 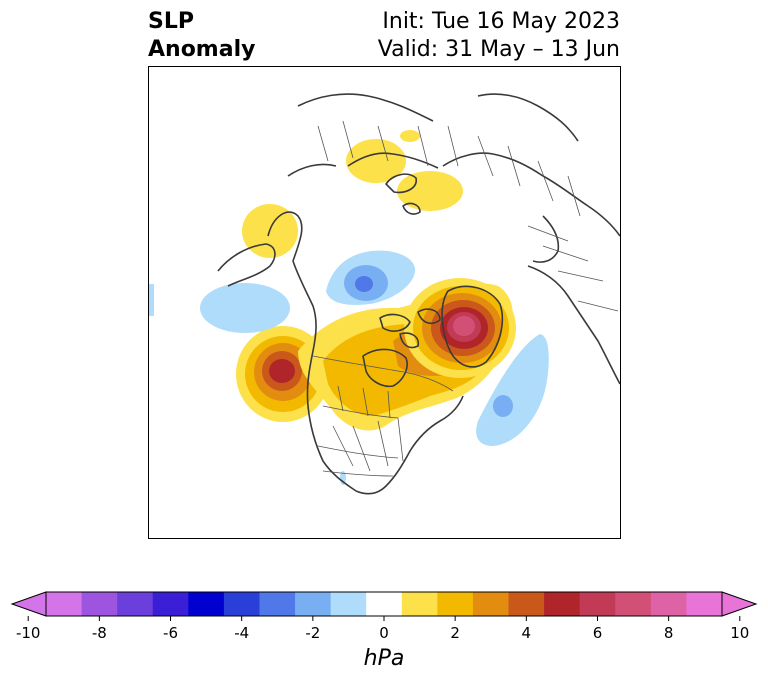 What do you see at coordinates (202, 49) in the screenshot?
I see `title-line-2: Anomaly` at bounding box center [202, 49].